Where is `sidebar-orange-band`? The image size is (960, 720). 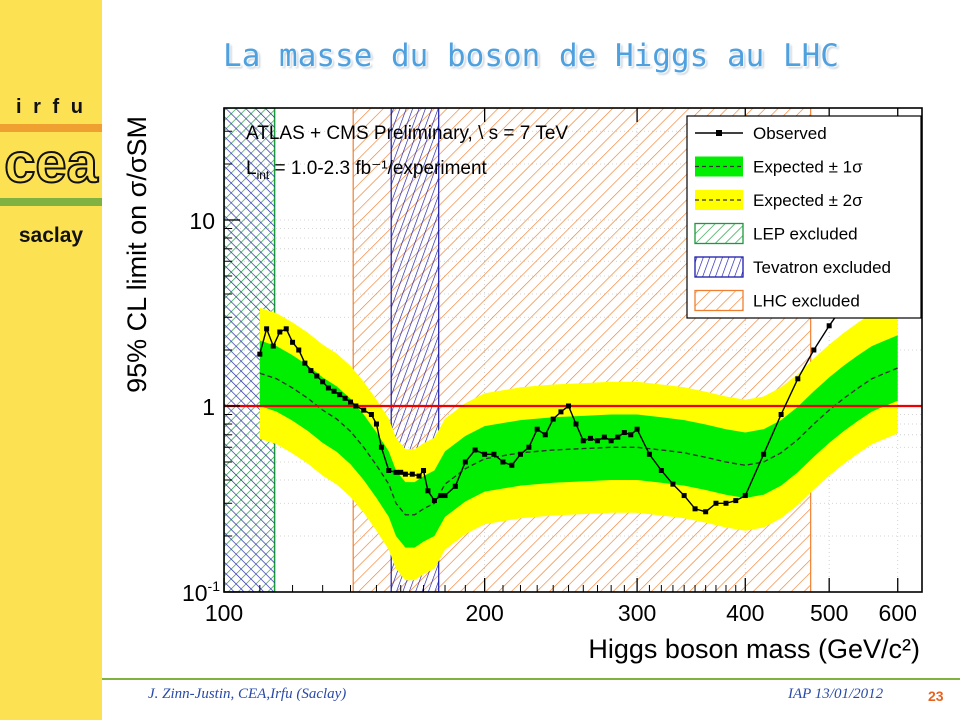 sidebar-orange-band is located at coordinates (51, 128).